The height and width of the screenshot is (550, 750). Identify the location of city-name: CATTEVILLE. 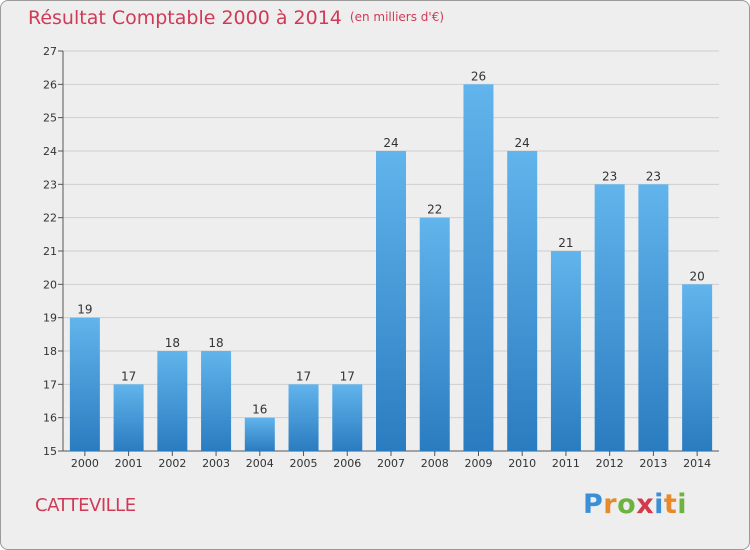
(85, 505).